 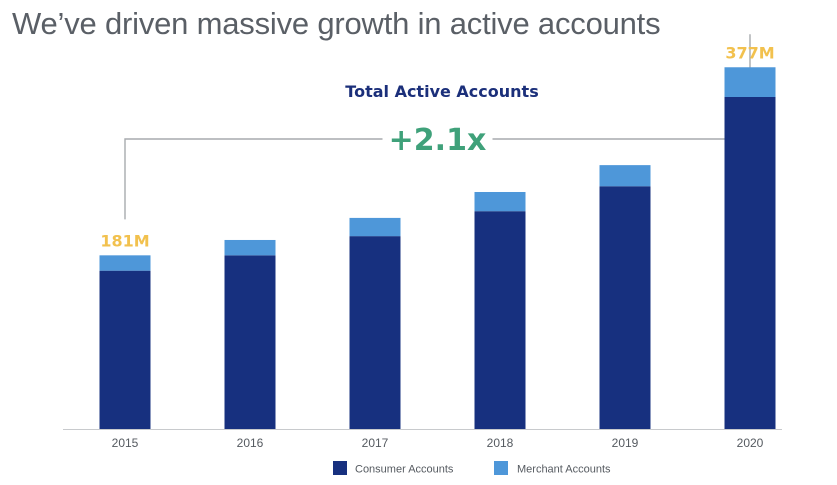 What do you see at coordinates (375, 332) in the screenshot?
I see `consumer-bar-2017` at bounding box center [375, 332].